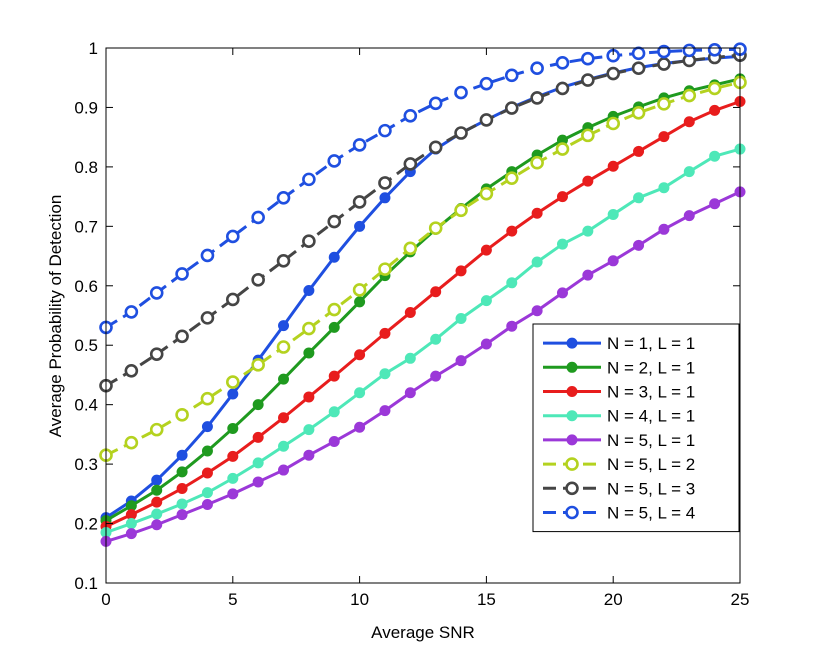 The width and height of the screenshot is (817, 654). What do you see at coordinates (232, 599) in the screenshot?
I see `x-tick-label: 5` at bounding box center [232, 599].